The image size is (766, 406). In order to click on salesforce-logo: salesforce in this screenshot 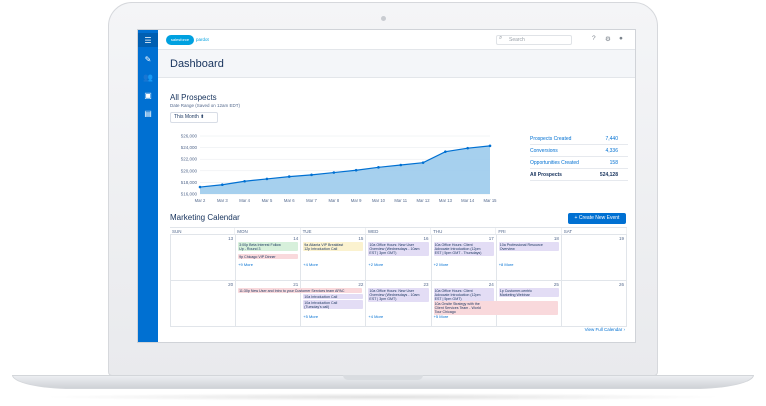, I will do `click(180, 40)`.